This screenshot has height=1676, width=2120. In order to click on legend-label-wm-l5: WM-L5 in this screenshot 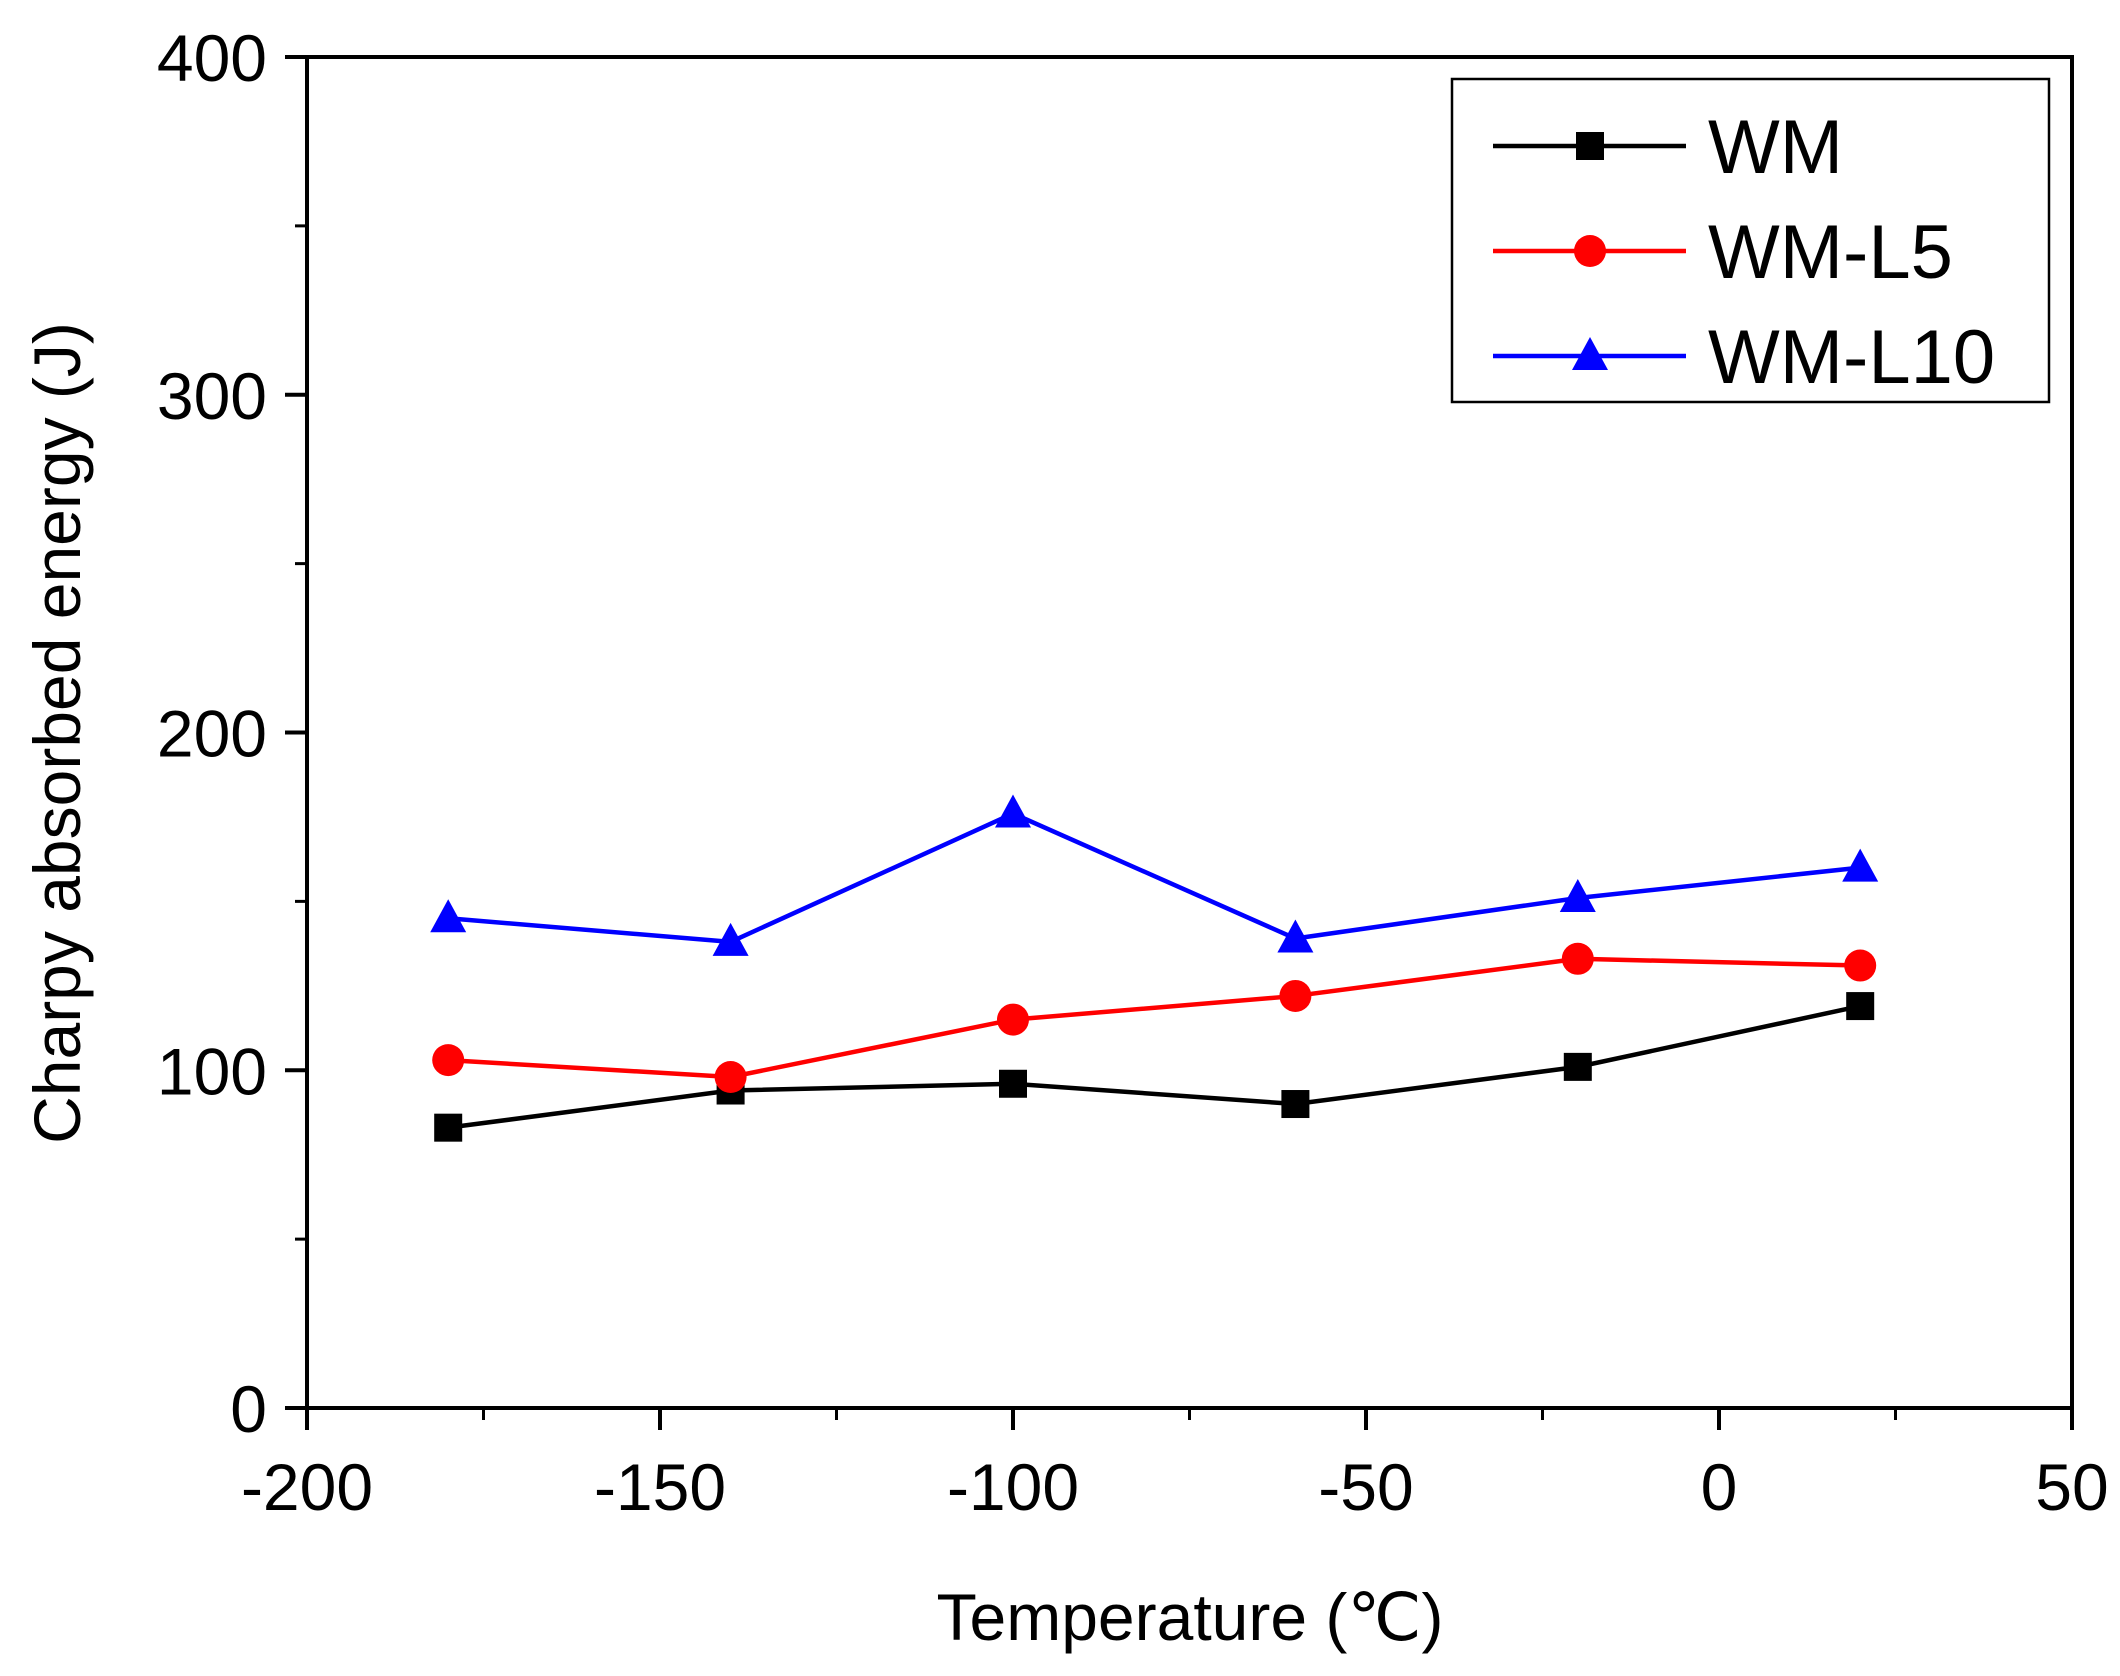, I will do `click(1830, 252)`.